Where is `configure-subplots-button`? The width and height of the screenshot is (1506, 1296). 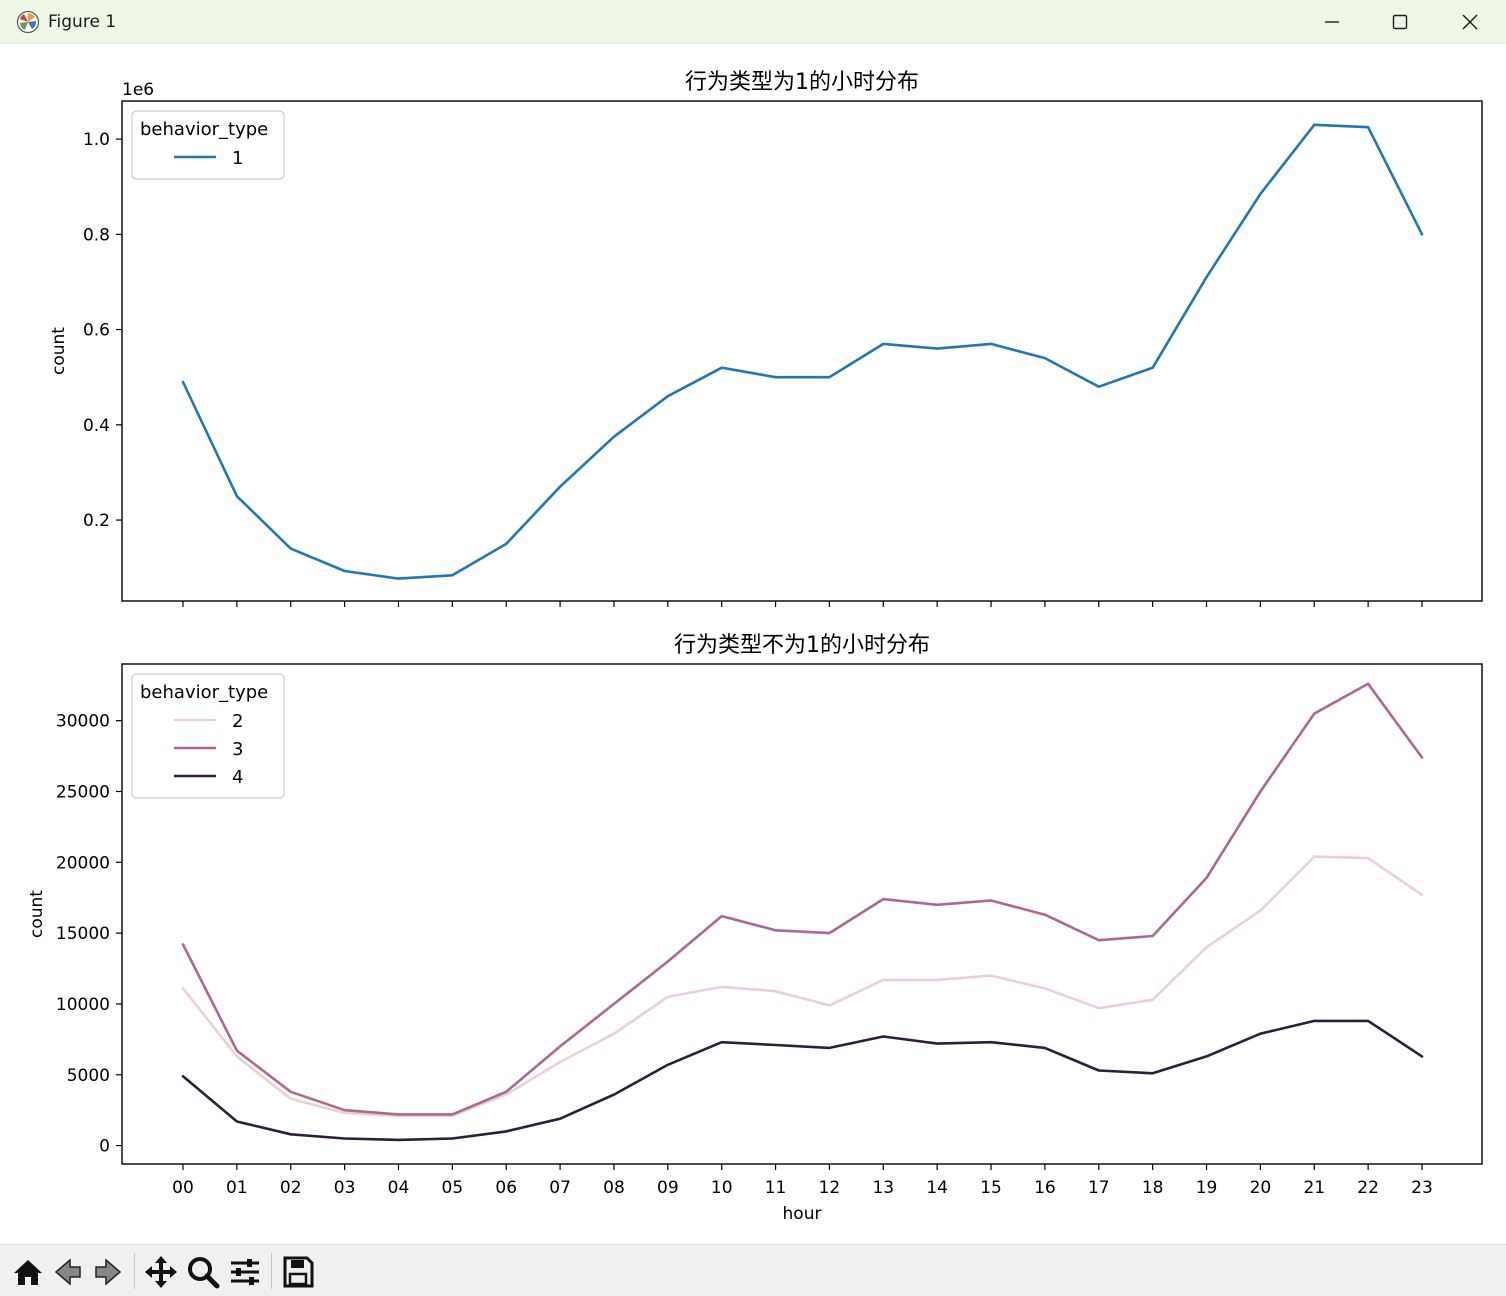 configure-subplots-button is located at coordinates (245, 1272).